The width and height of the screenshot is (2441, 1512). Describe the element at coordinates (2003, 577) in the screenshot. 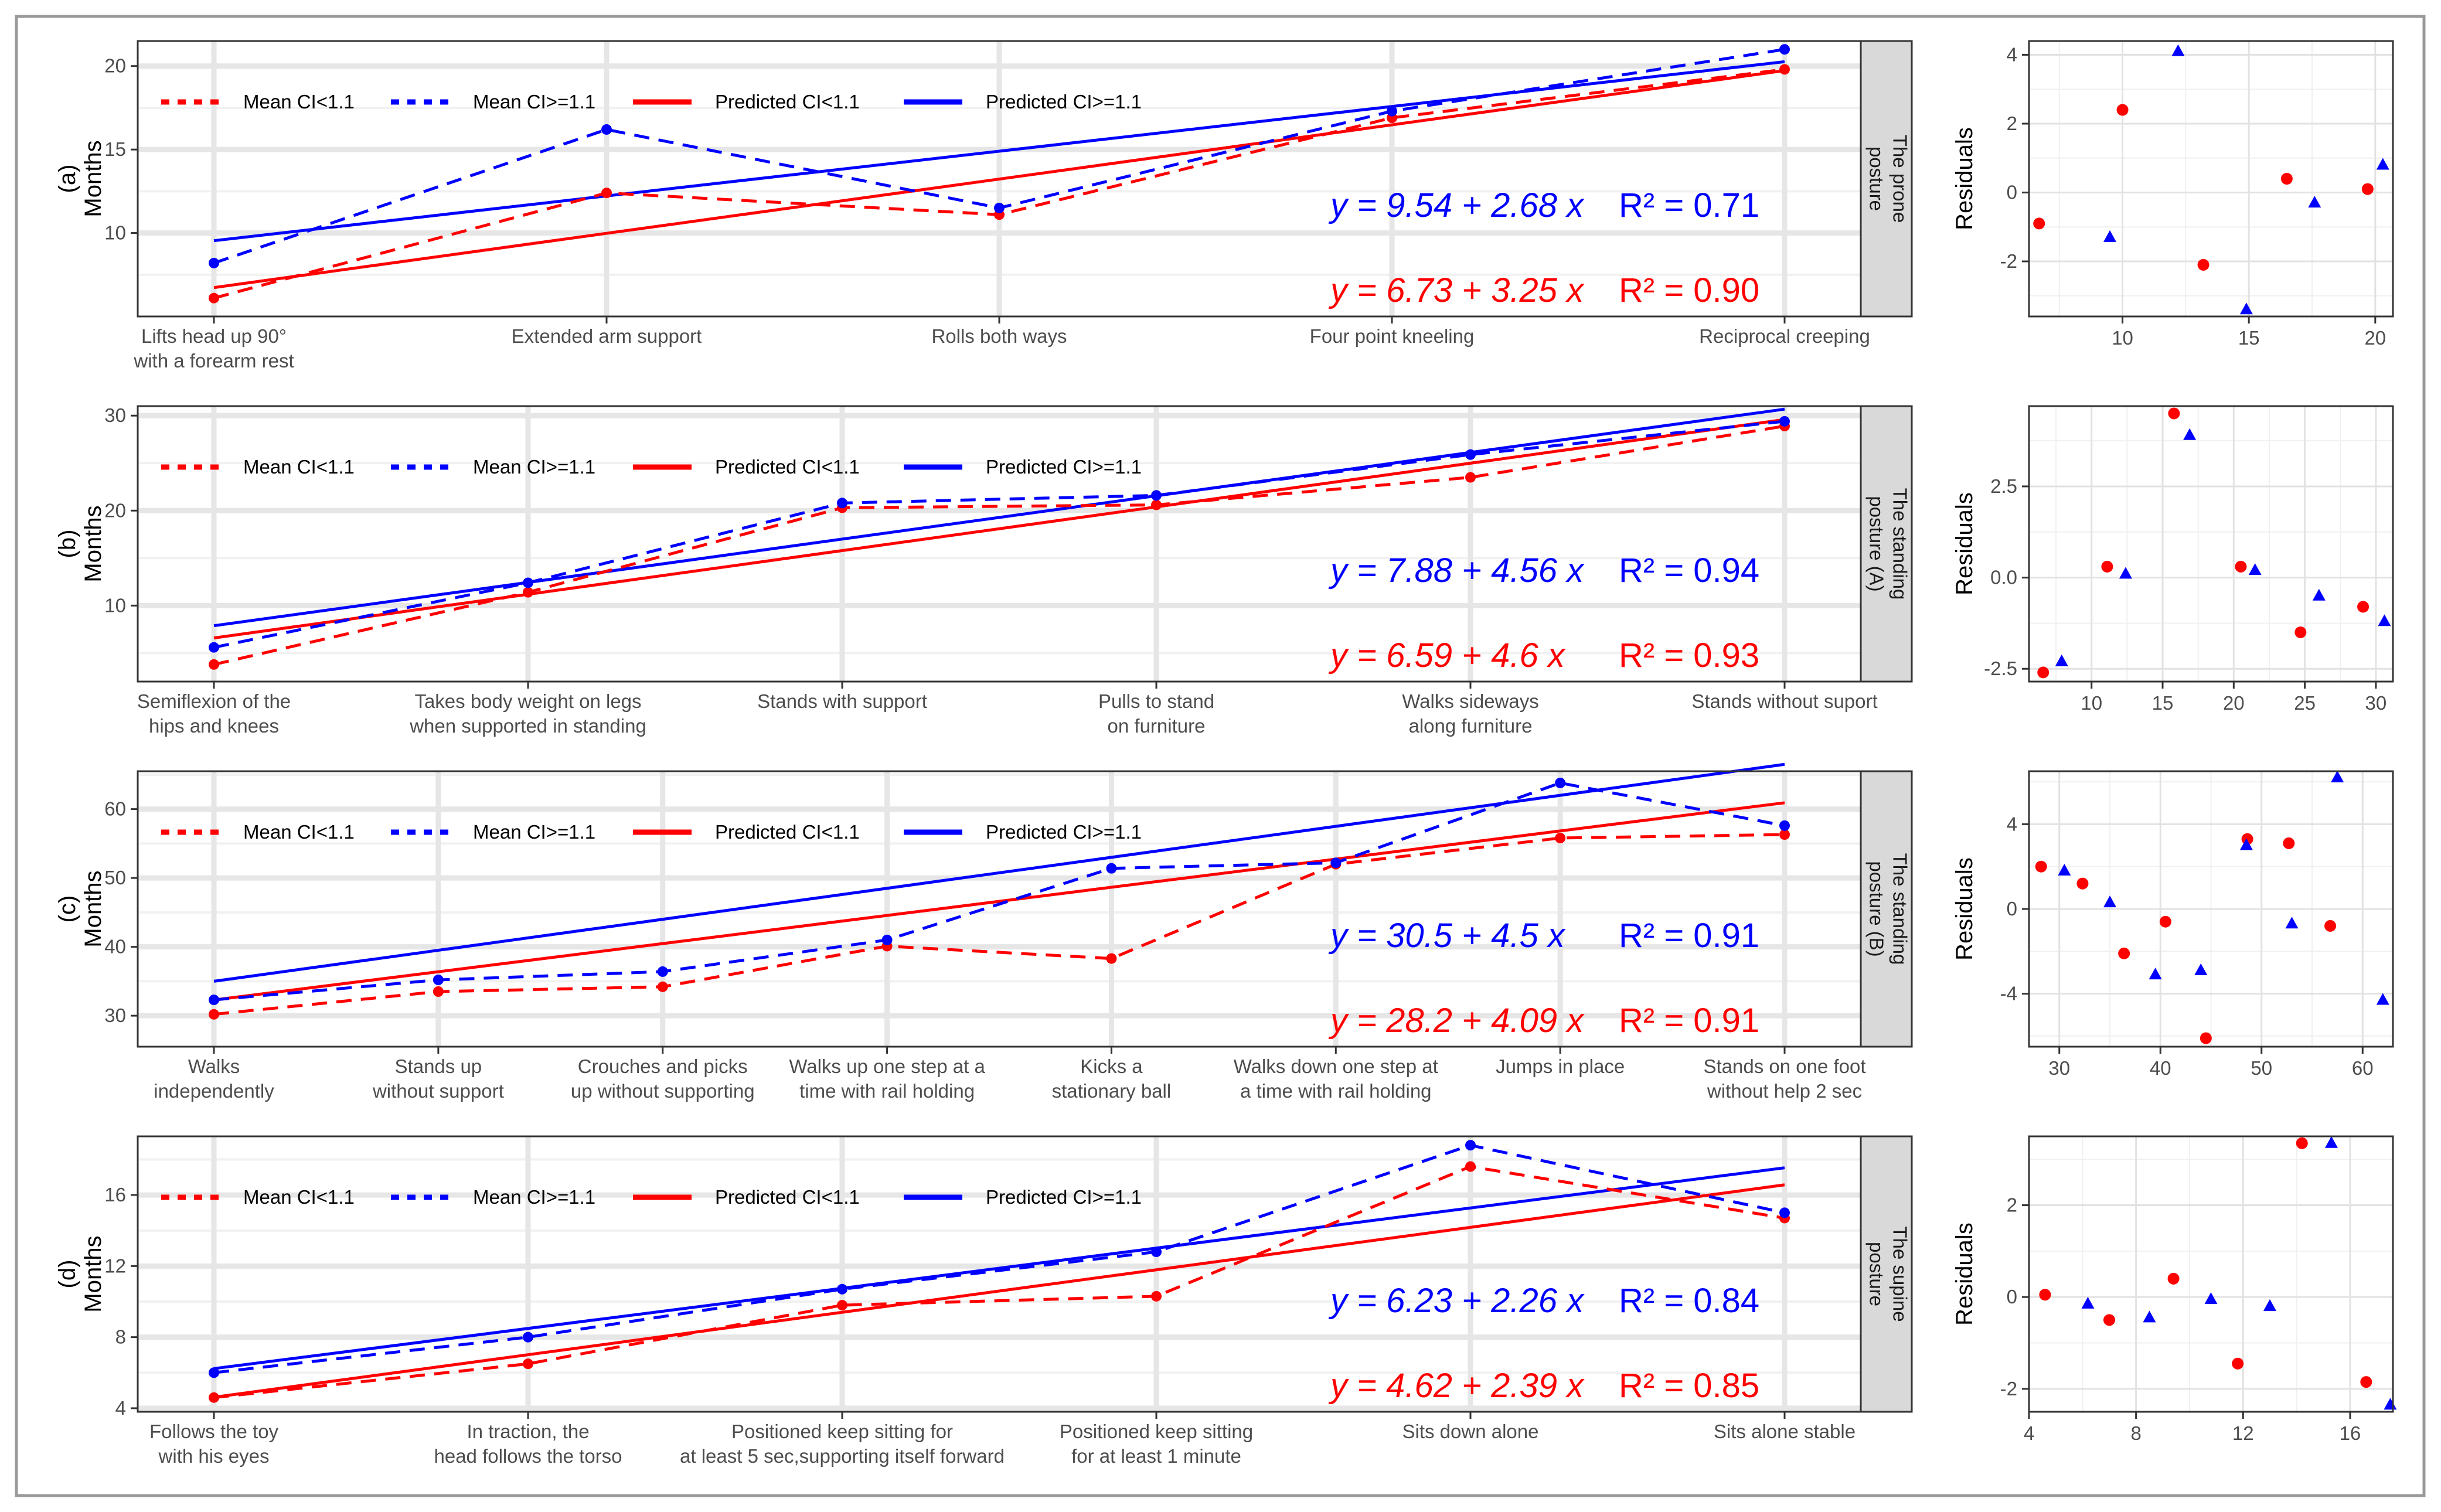

I see `residual-y-tick-label: 0.0` at that location.